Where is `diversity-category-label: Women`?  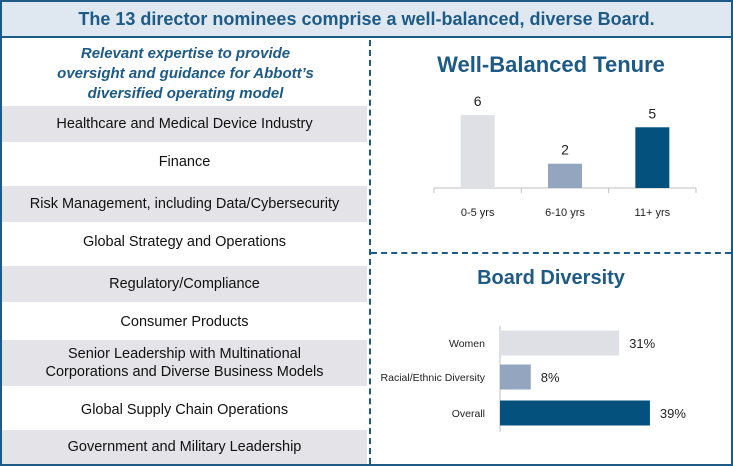
diversity-category-label: Women is located at coordinates (467, 344).